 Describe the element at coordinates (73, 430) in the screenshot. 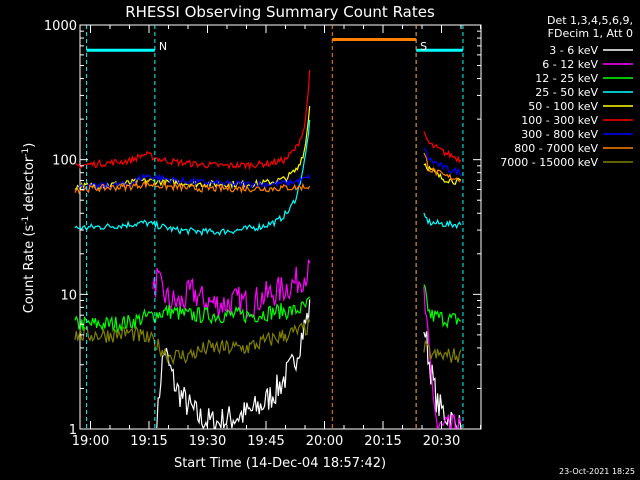

I see `y-tick-label: 1` at that location.